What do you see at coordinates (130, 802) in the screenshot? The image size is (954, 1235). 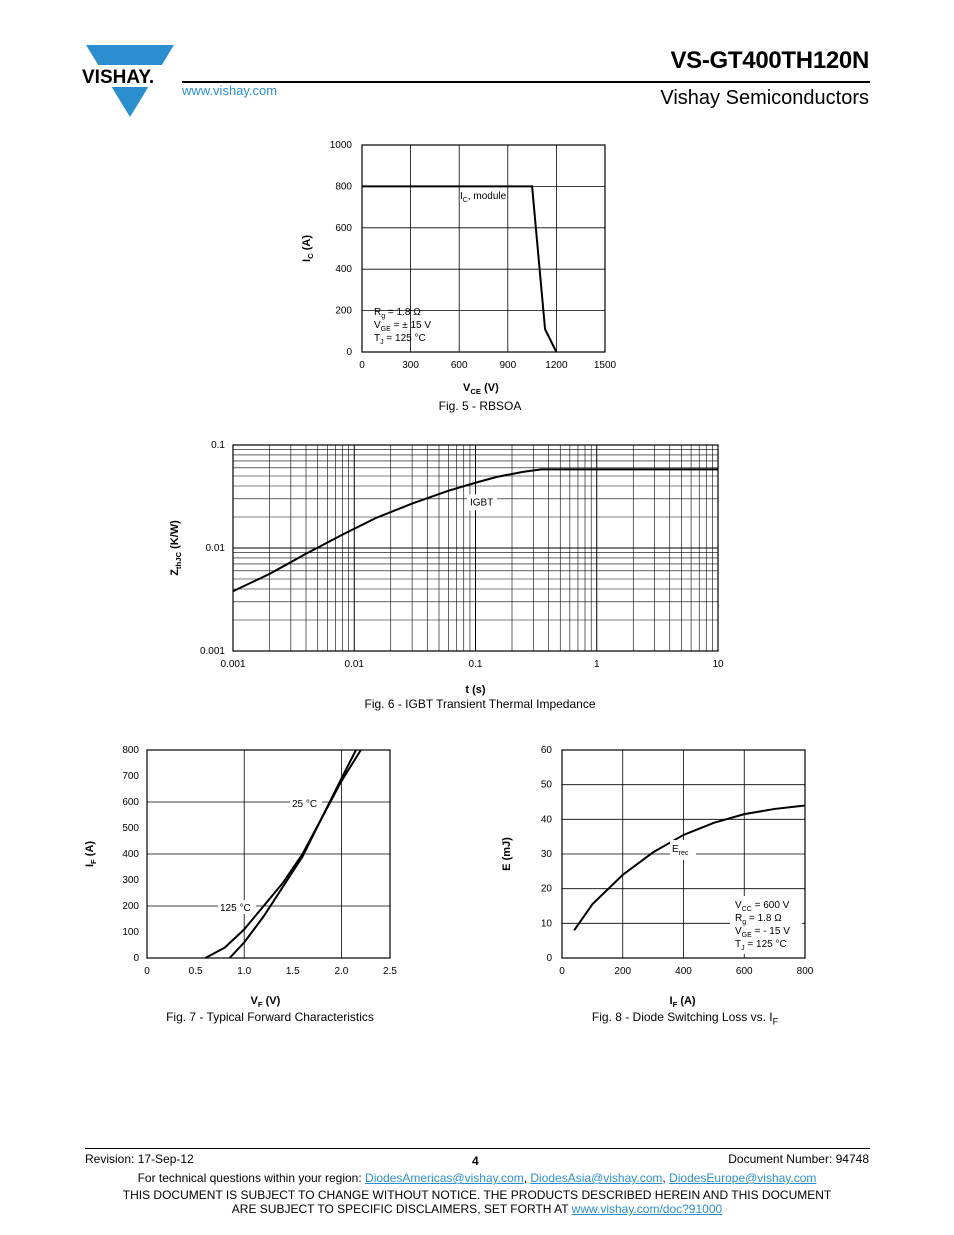 I see `fig7-ytick-label-6: 600` at bounding box center [130, 802].